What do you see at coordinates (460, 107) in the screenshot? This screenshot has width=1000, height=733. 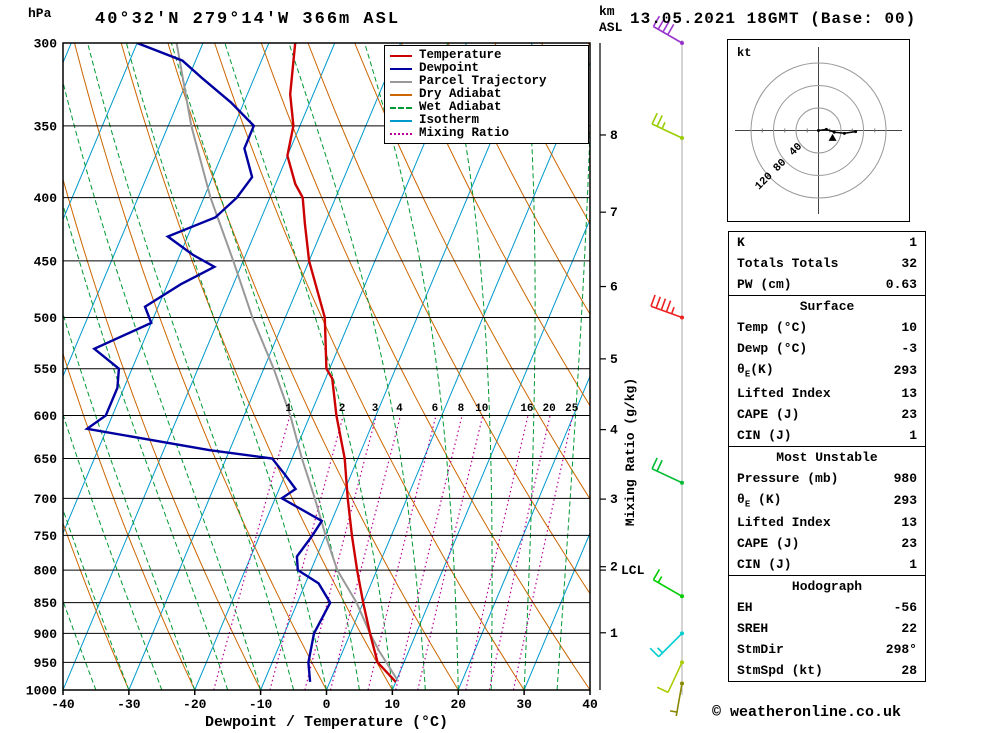 I see `legend-label: Wet Adiabat` at bounding box center [460, 107].